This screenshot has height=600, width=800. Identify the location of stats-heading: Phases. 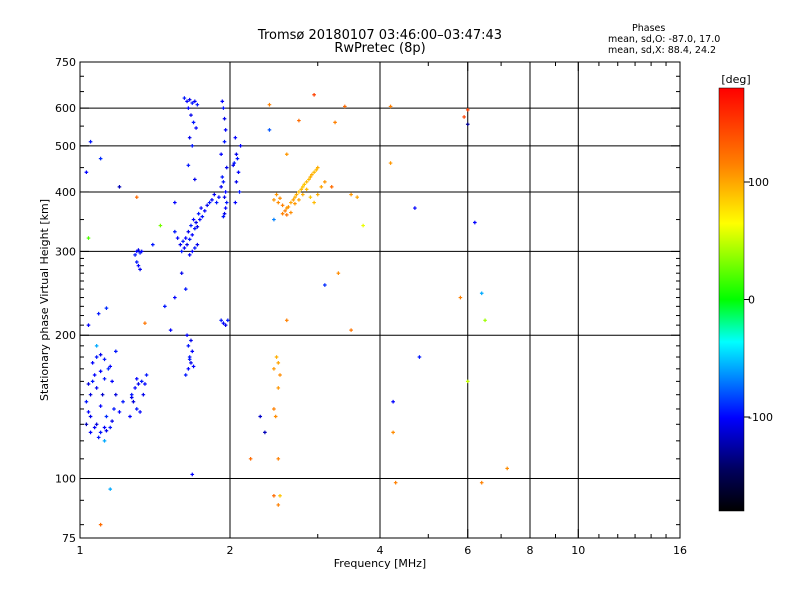
(649, 28).